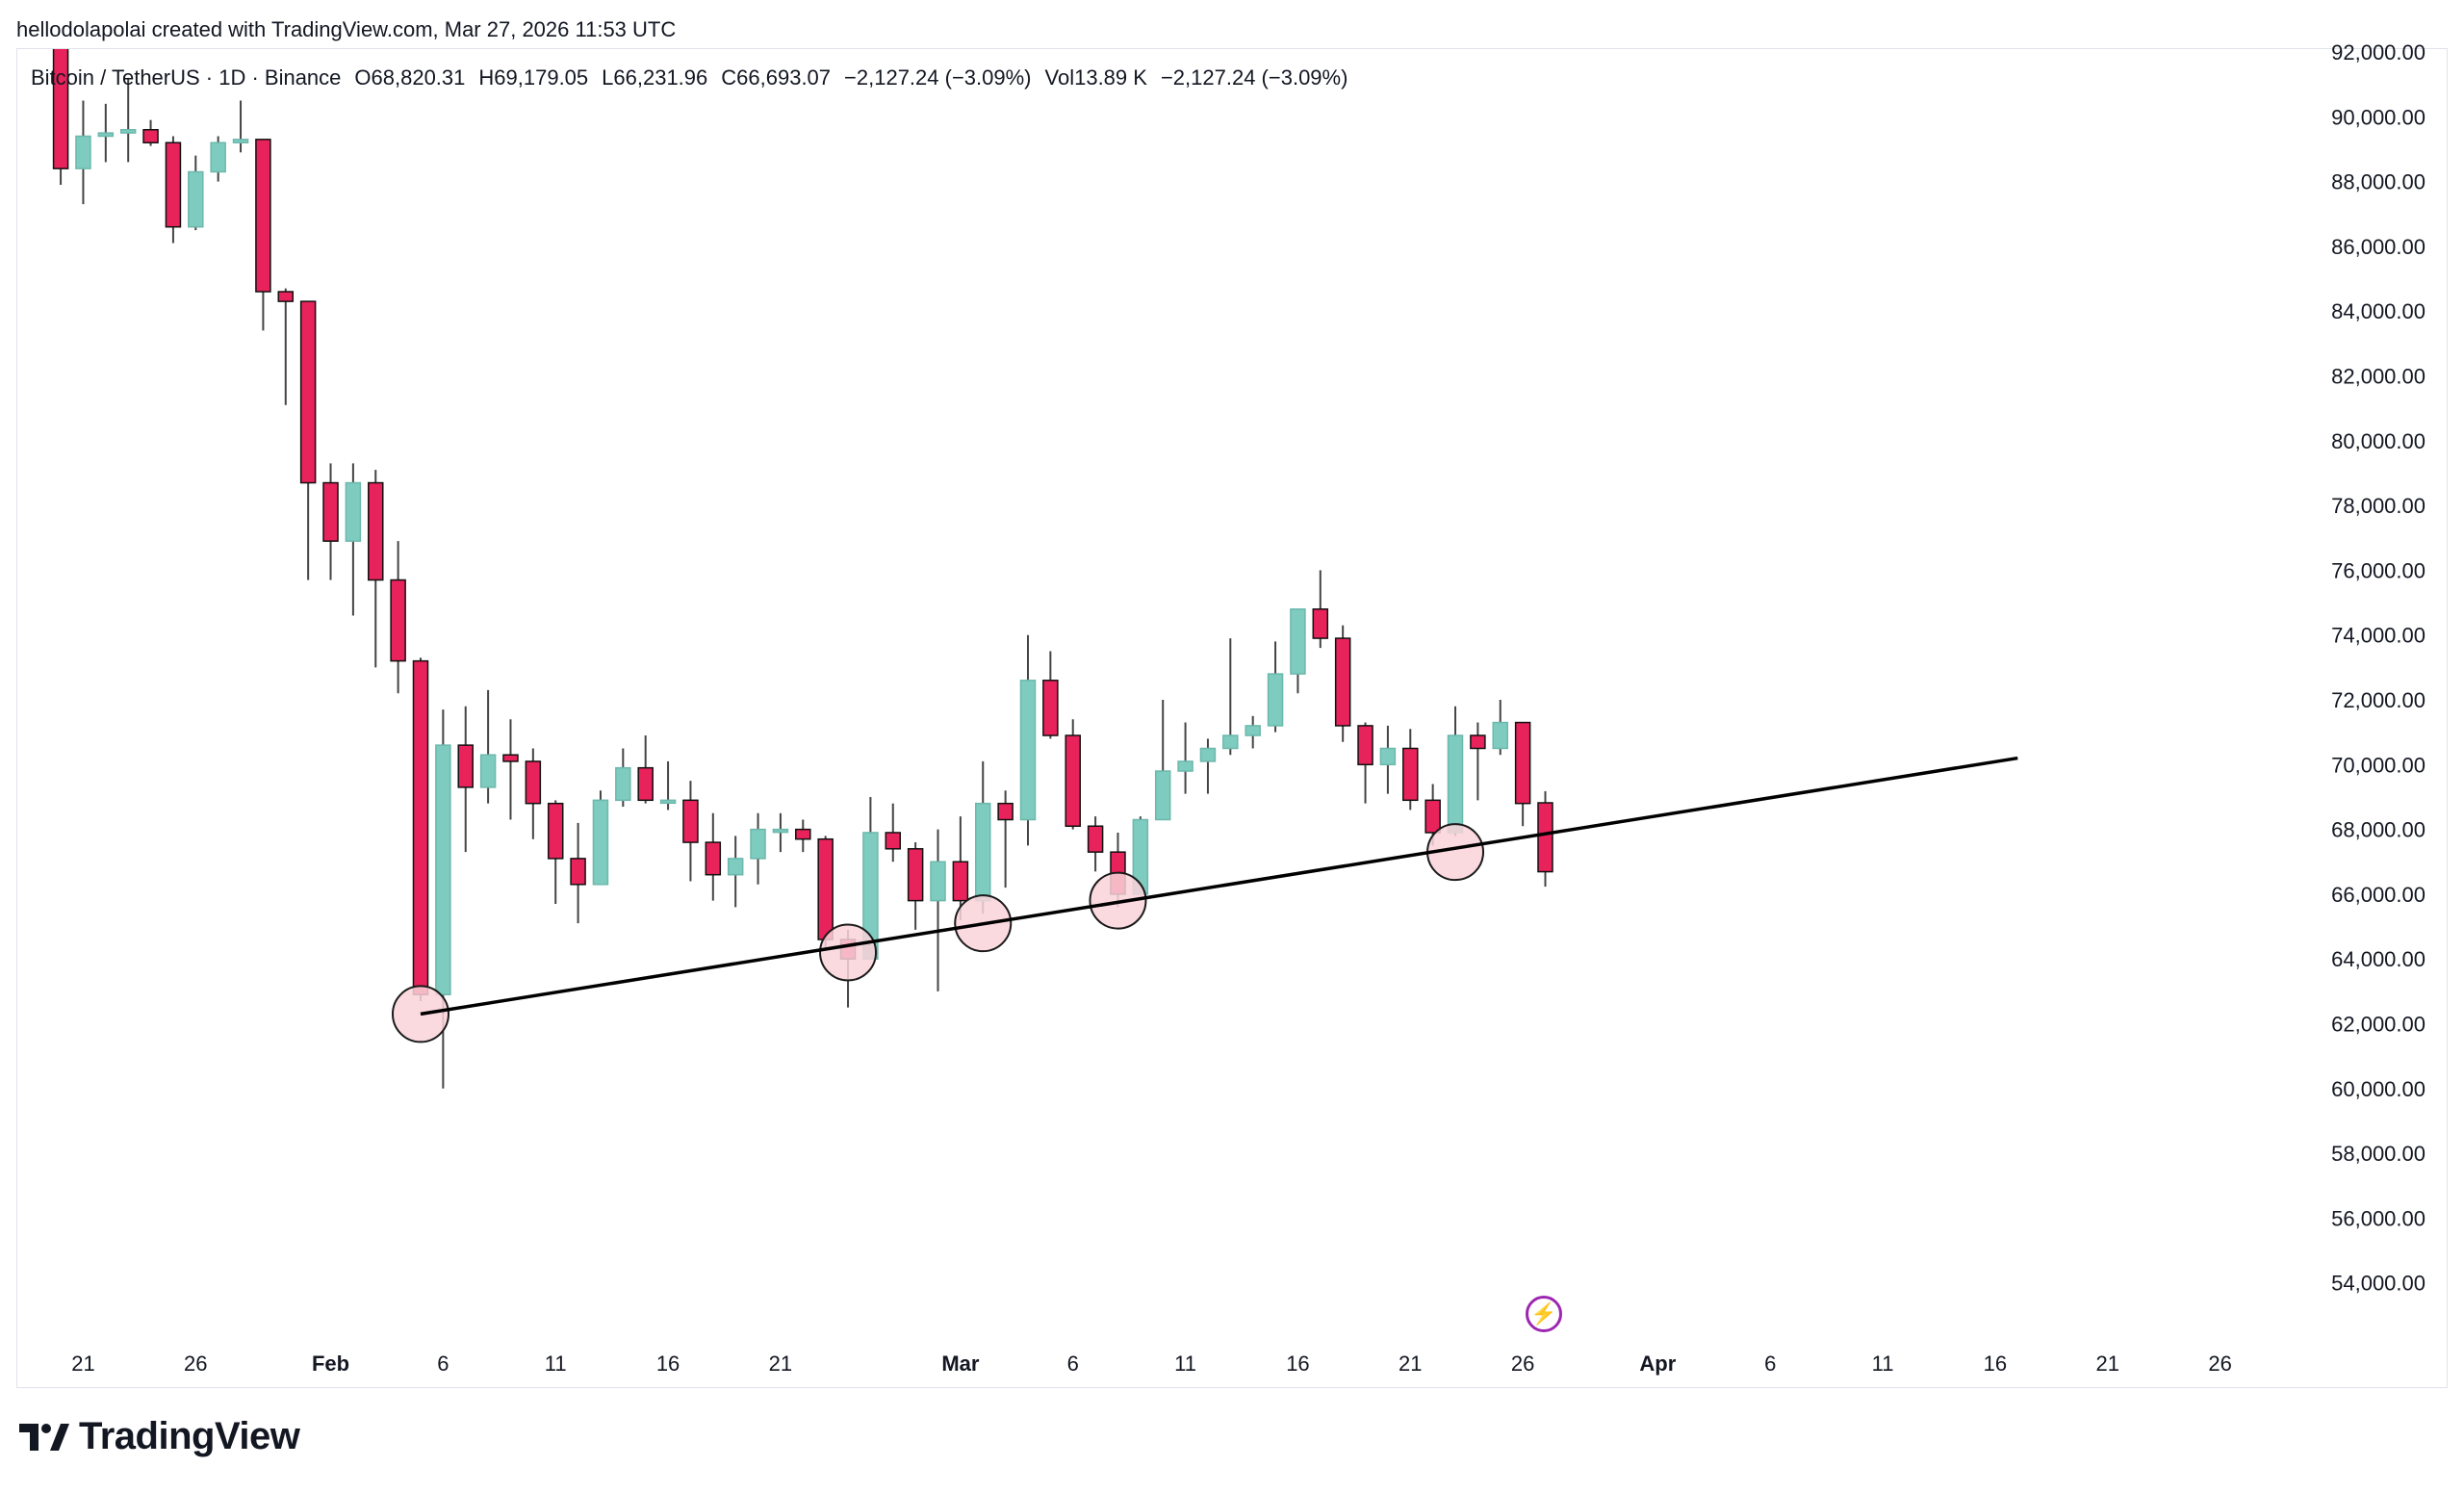  What do you see at coordinates (938, 77) in the screenshot?
I see `legend-change: −2,127.24 (−3.09%)` at bounding box center [938, 77].